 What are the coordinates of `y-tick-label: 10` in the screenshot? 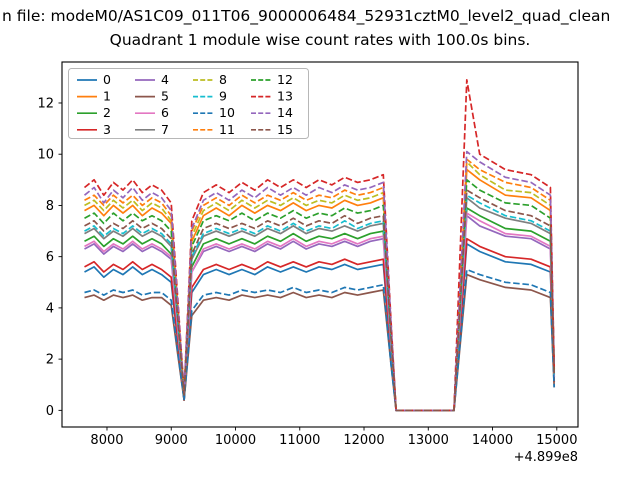 It's located at (45, 155).